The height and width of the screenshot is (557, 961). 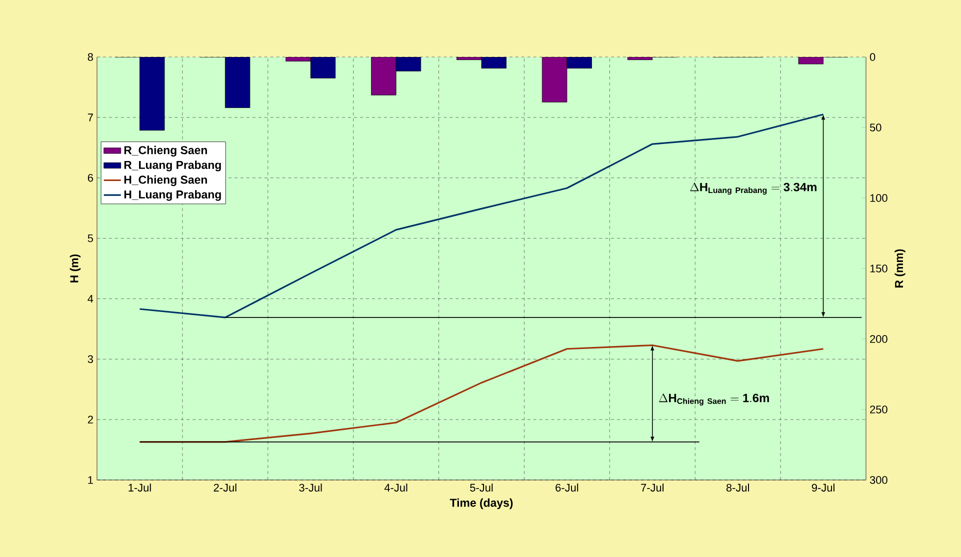 I want to click on legend-label: H_Chieng Saen, so click(x=165, y=180).